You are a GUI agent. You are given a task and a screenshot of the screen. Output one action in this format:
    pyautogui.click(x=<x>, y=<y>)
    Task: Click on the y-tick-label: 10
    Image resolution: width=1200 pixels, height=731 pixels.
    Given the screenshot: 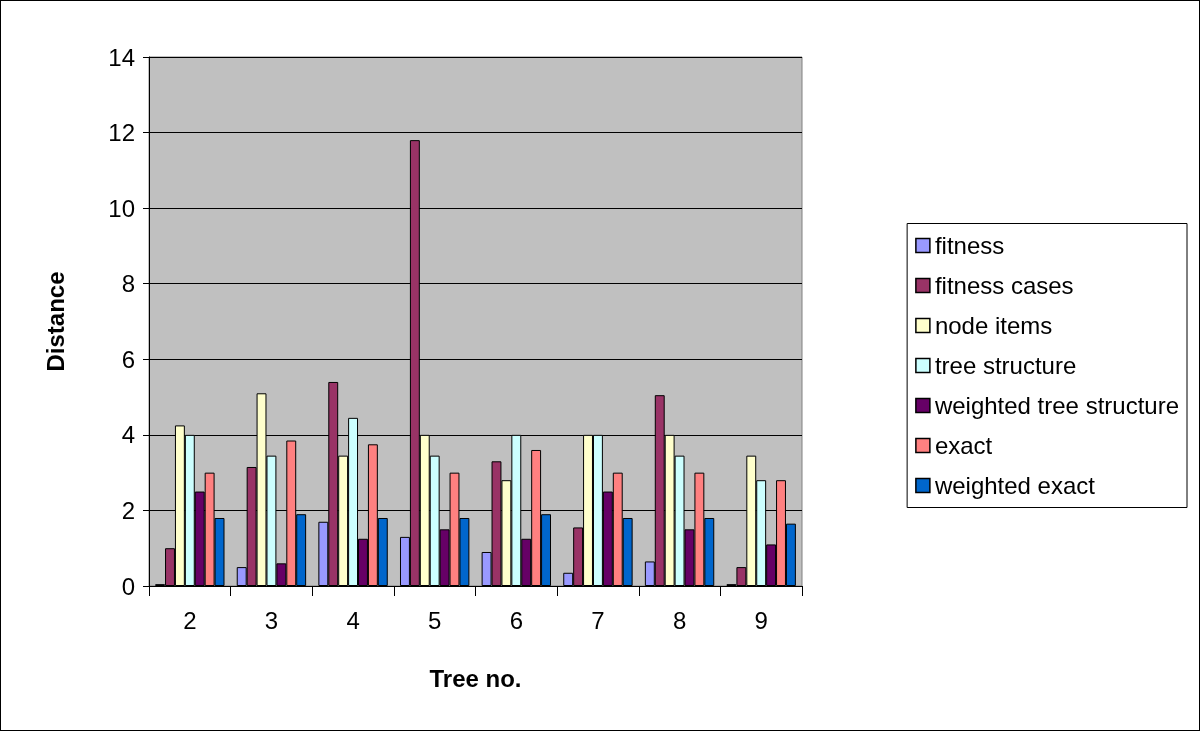 What is the action you would take?
    pyautogui.click(x=121, y=208)
    